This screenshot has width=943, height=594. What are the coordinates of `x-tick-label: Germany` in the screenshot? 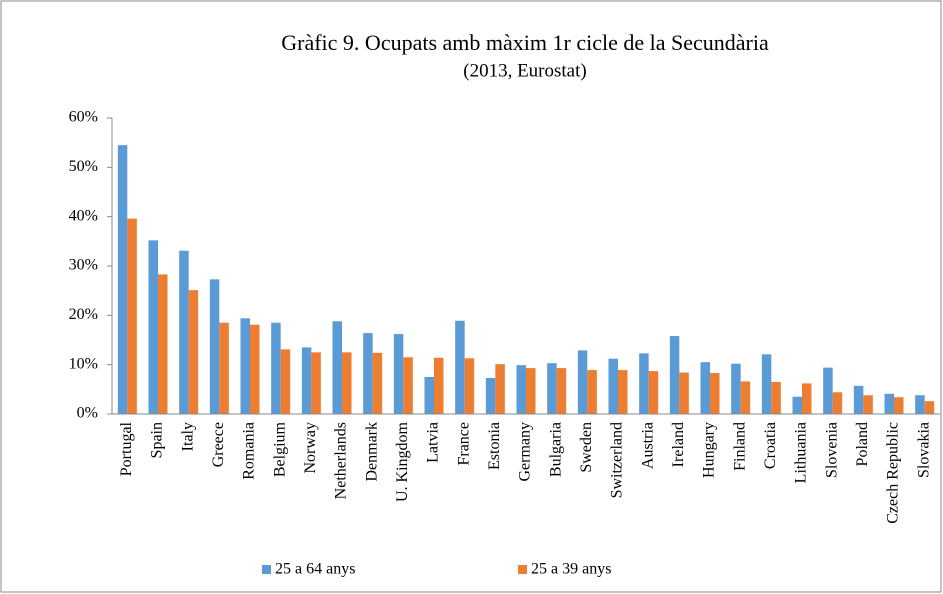 It's located at (525, 452).